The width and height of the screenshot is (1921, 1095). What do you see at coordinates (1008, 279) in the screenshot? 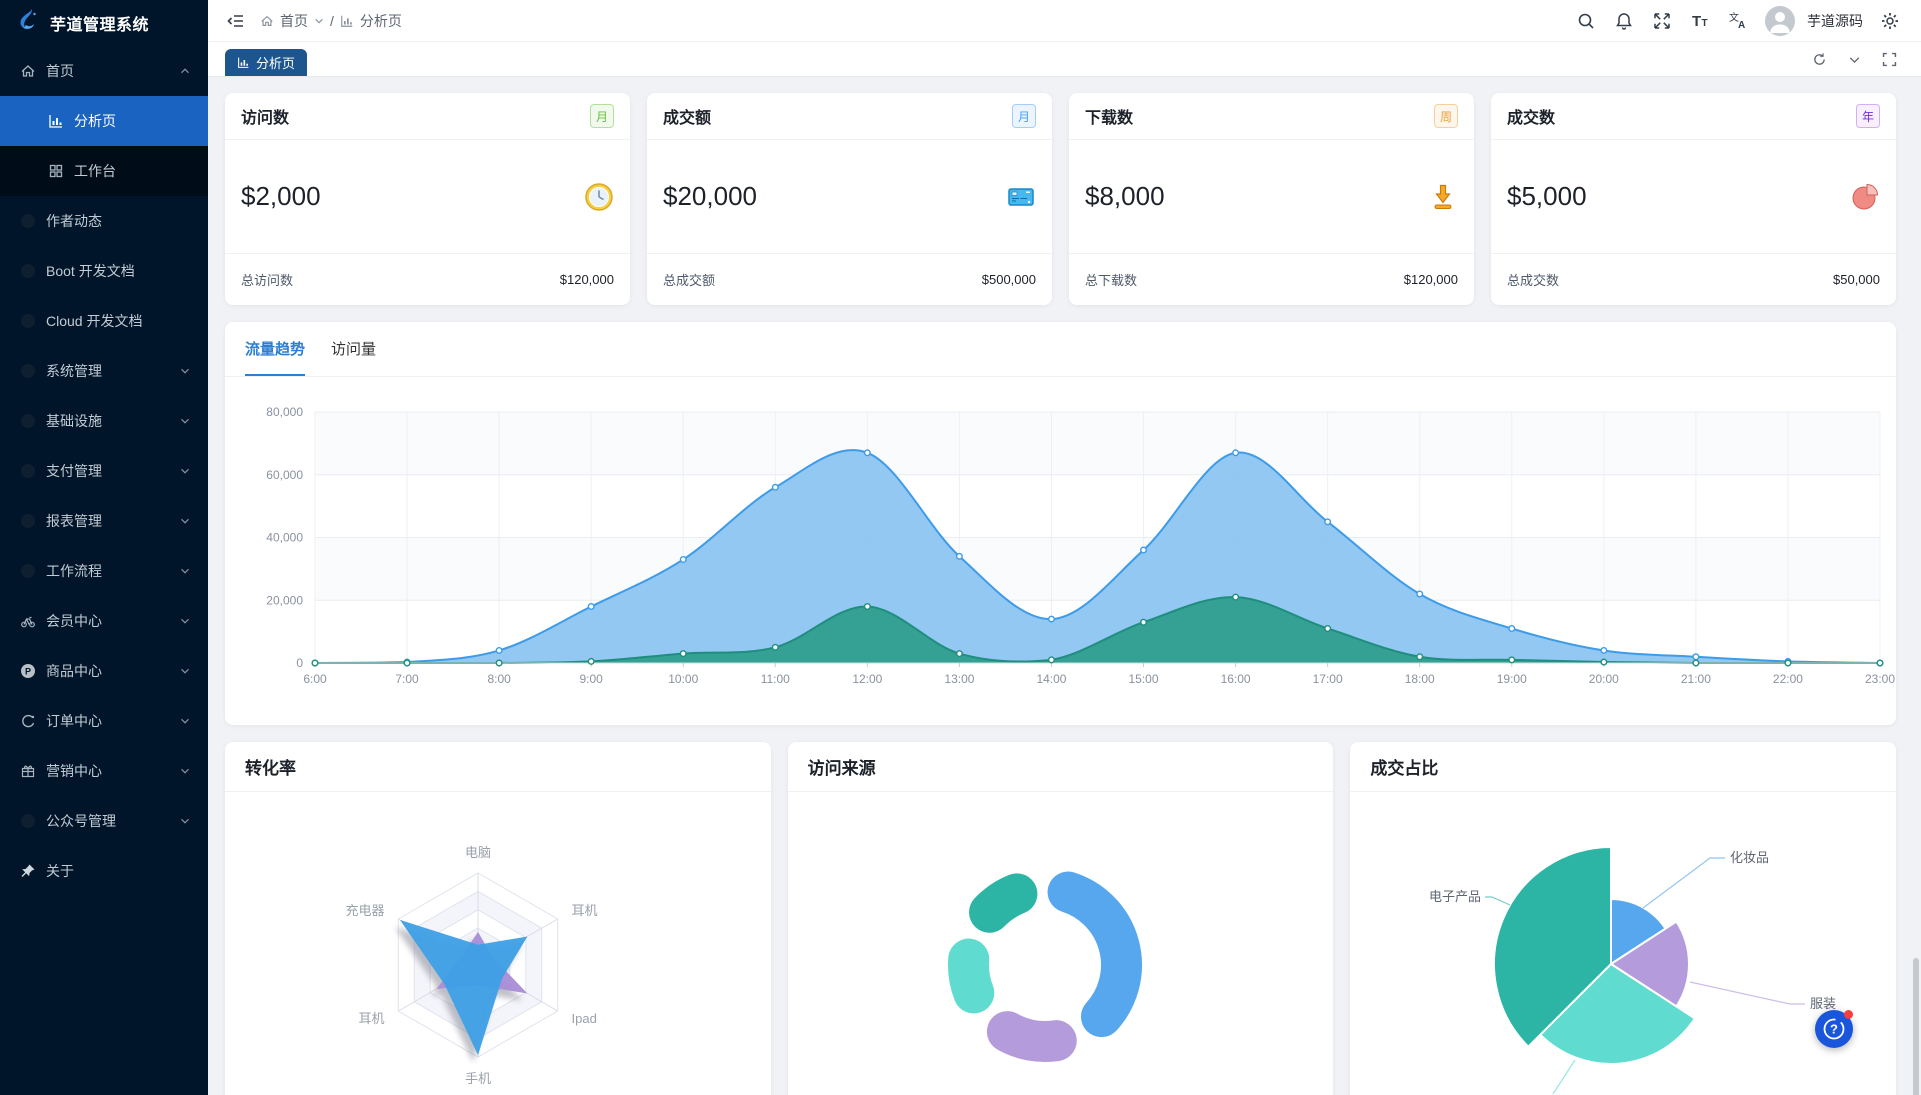
I see `stat-card-footer-value: $500,000` at bounding box center [1008, 279].